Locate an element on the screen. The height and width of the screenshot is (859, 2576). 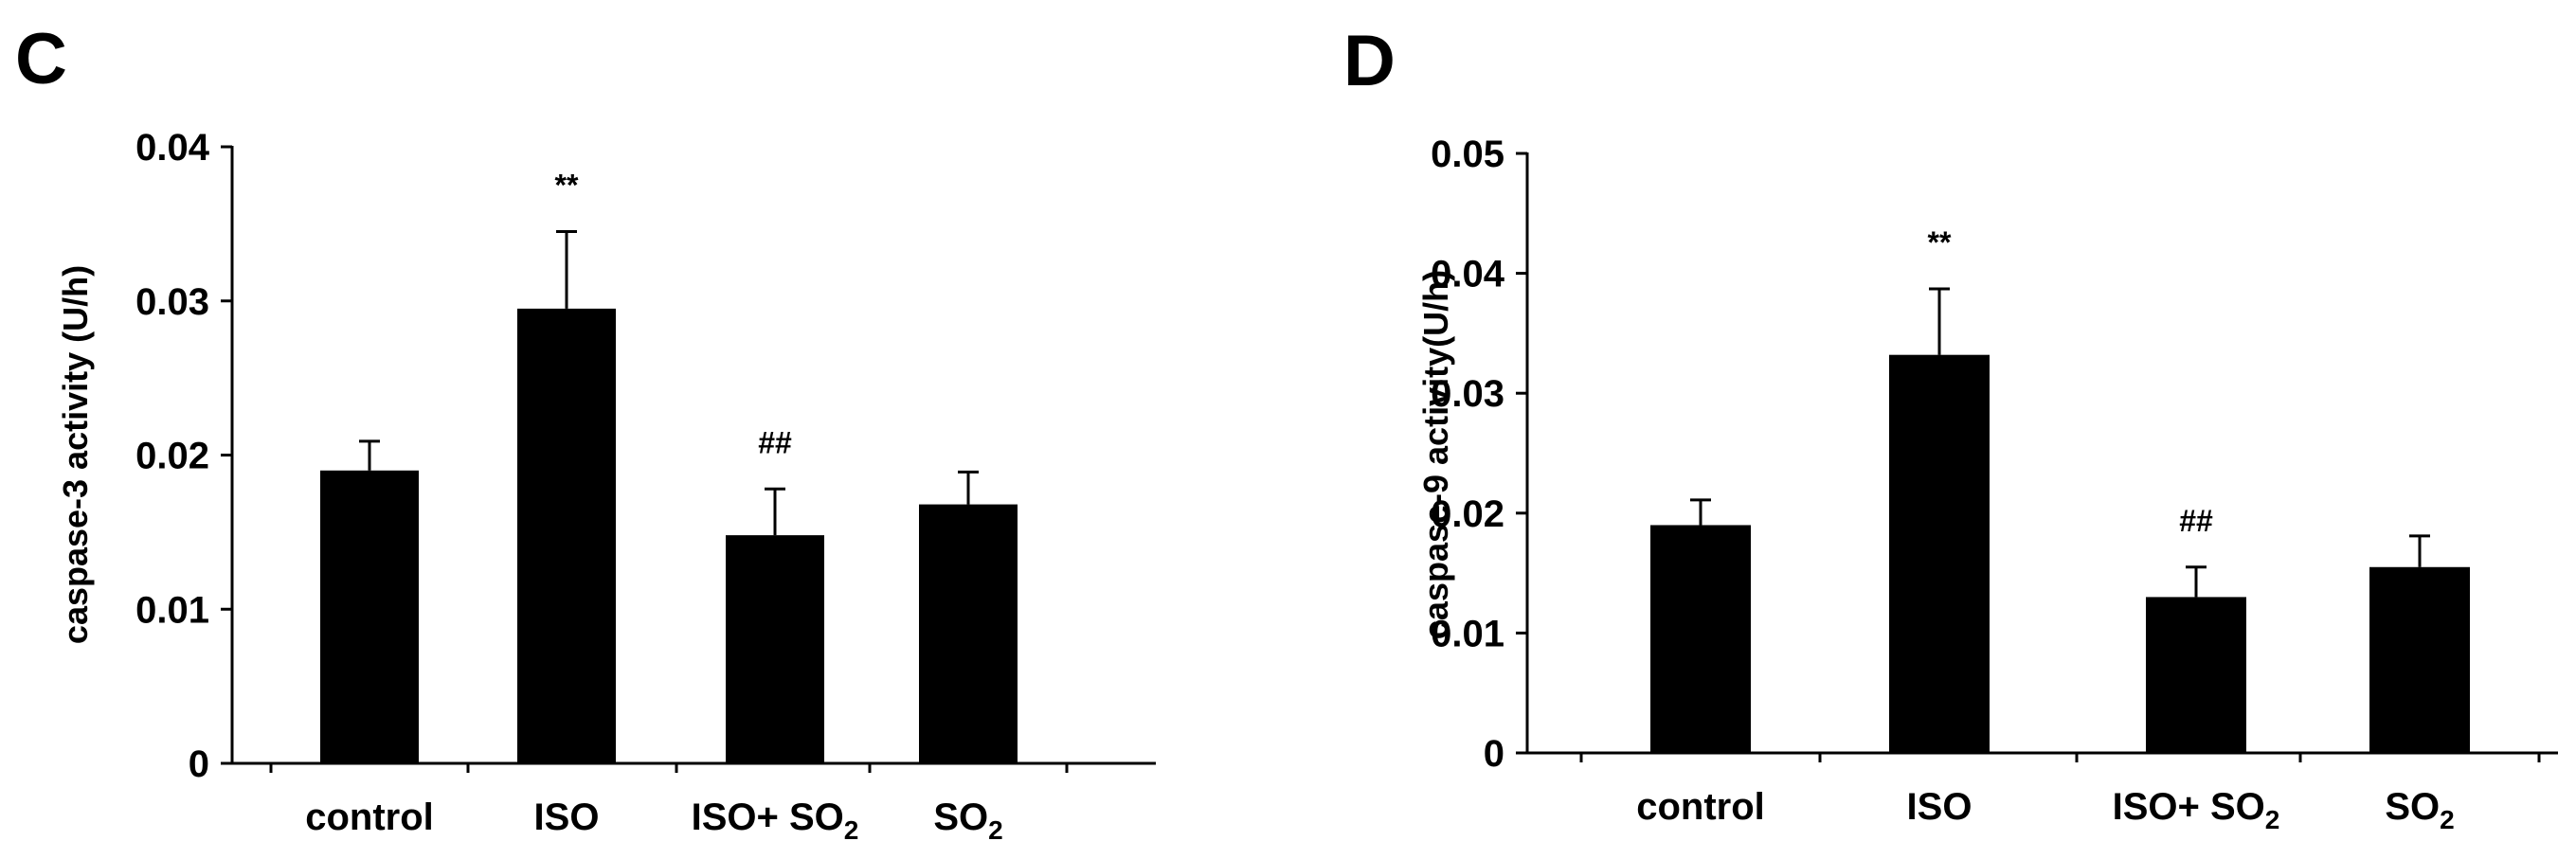
panel-letter: D is located at coordinates (1369, 61).